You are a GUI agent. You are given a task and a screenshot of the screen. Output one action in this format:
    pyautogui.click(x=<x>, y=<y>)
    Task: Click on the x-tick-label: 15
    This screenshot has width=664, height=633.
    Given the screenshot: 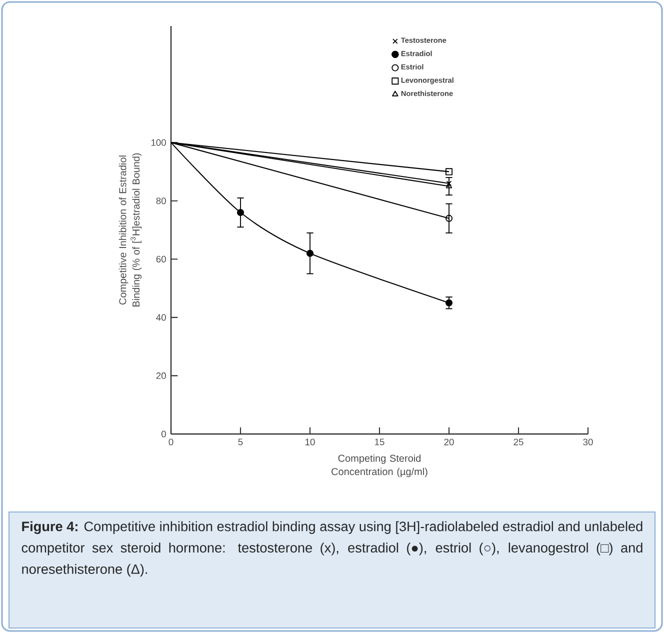 What is the action you would take?
    pyautogui.click(x=379, y=442)
    